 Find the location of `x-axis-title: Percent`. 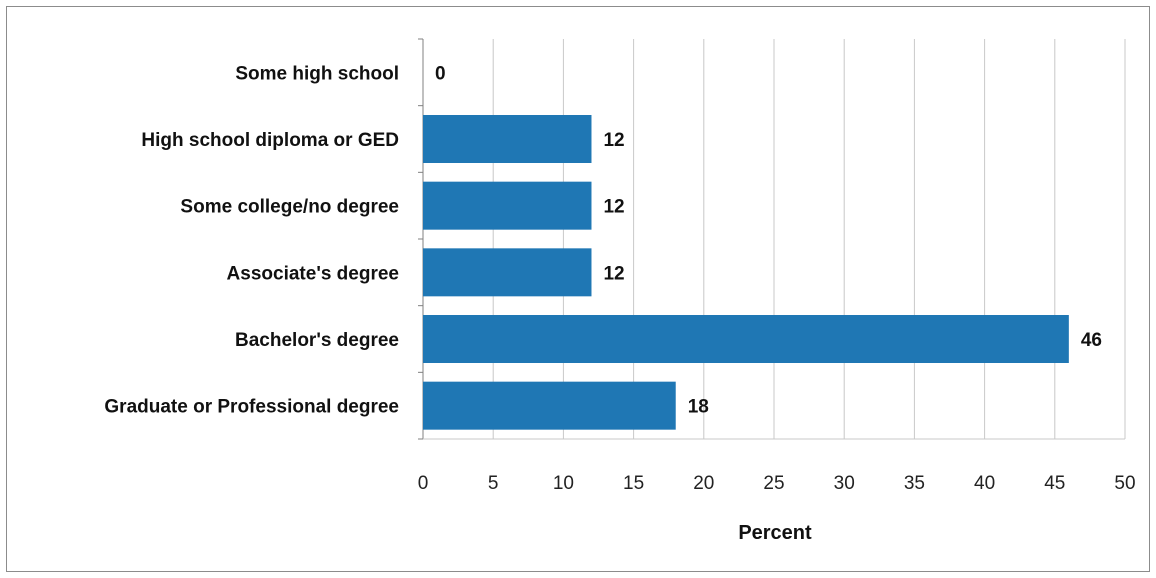

x-axis-title: Percent is located at coordinates (775, 533).